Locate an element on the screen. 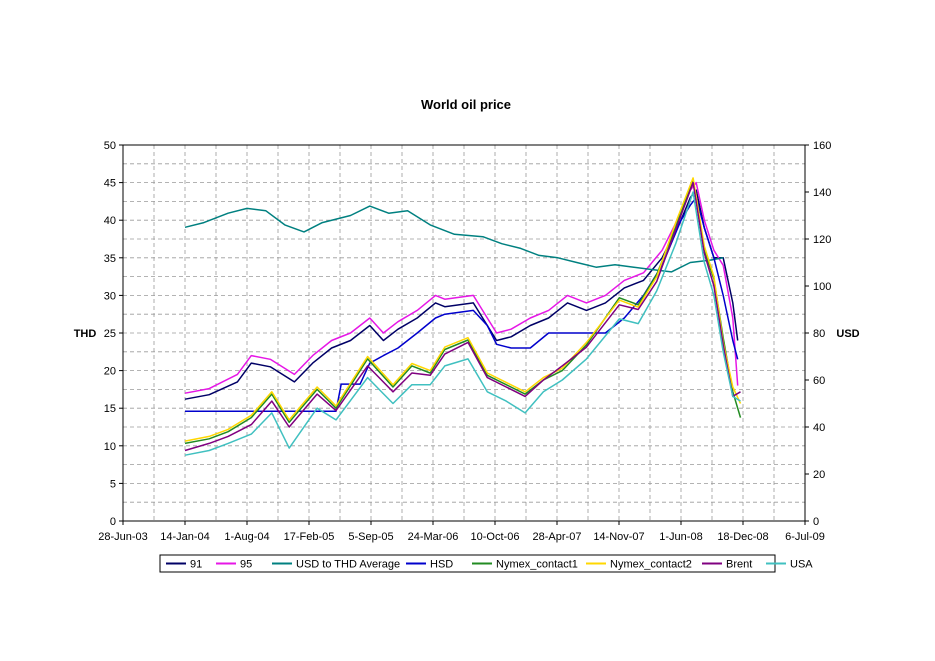 This screenshot has width=935, height=661. left-tick-label: 50 is located at coordinates (110, 146).